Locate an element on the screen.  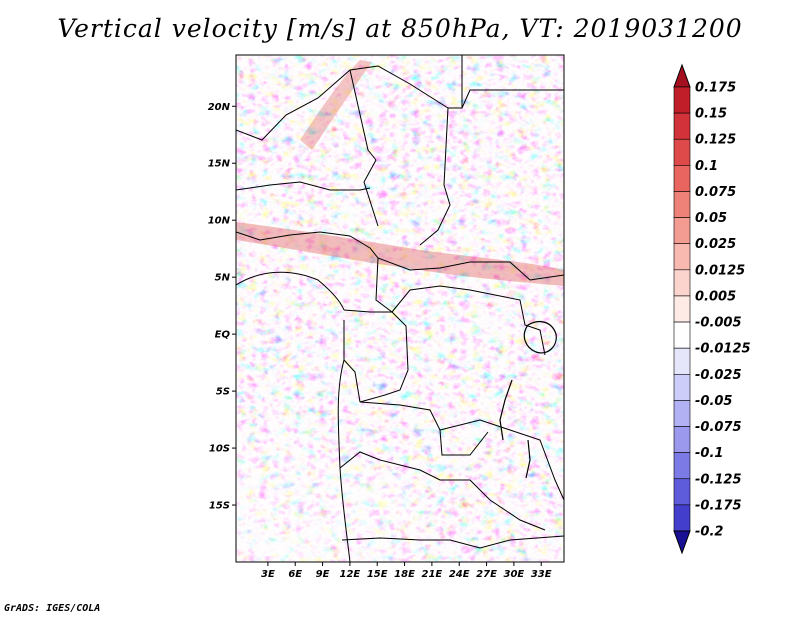
lat-tick-label: EQ is located at coordinates (223, 335).